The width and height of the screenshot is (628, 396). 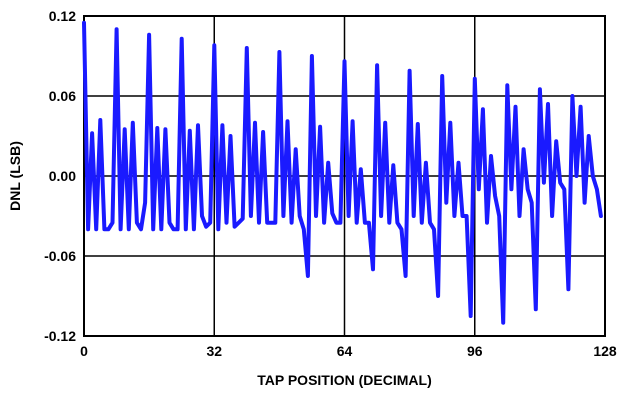 I want to click on x-tick-label: 0, so click(x=84, y=351).